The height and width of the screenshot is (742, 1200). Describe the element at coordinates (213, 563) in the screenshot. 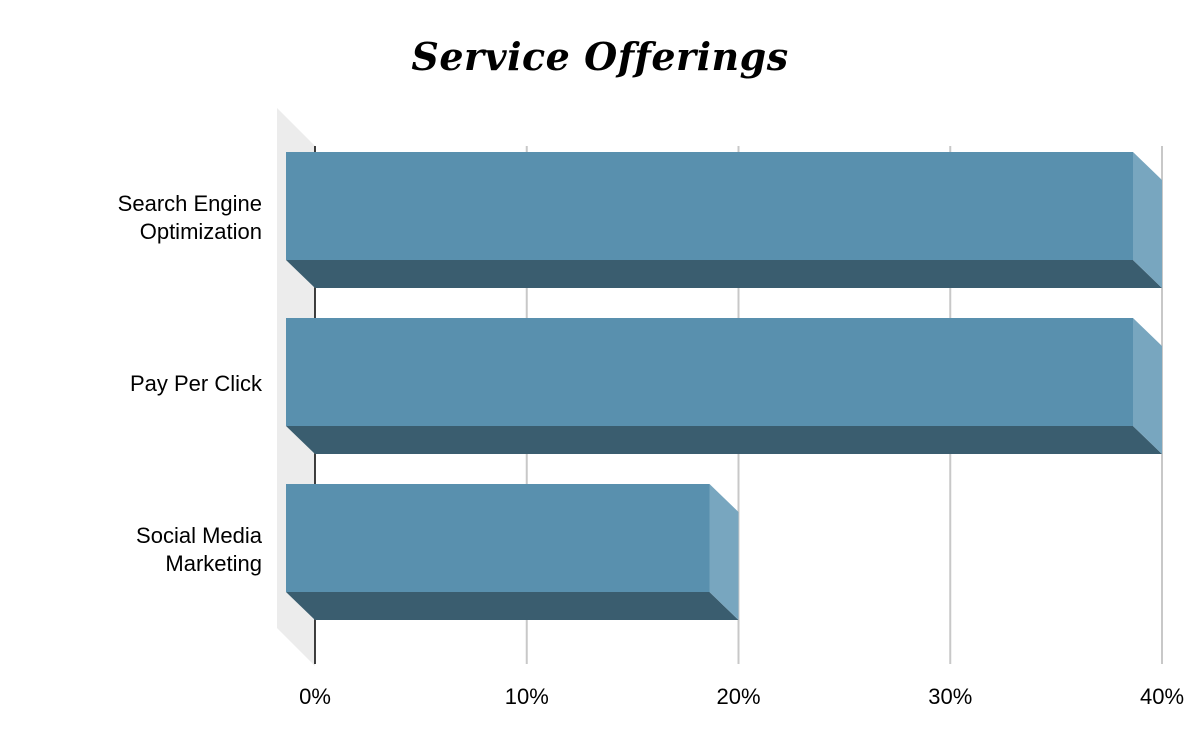

I see `category-label: Marketing` at that location.